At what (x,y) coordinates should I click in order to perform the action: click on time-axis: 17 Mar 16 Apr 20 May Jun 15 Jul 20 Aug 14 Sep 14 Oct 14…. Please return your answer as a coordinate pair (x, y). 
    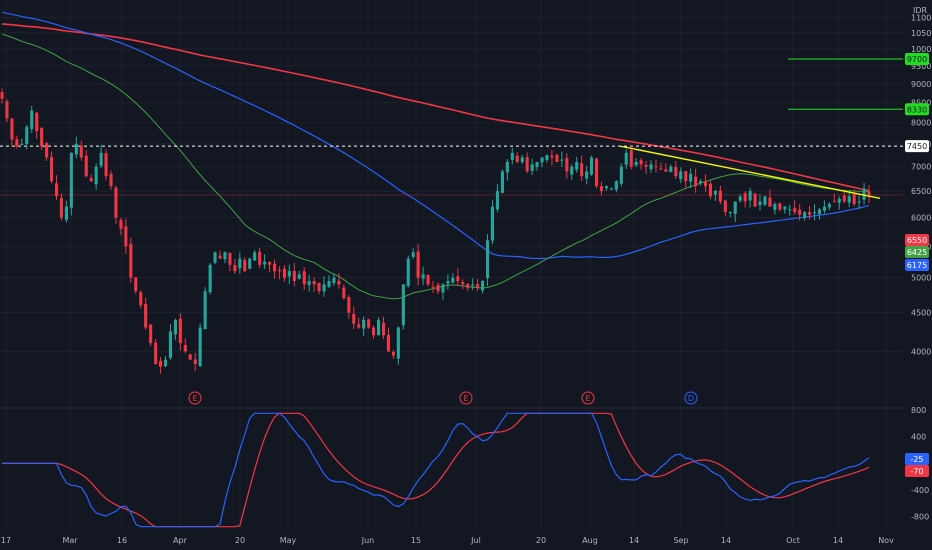
    Looking at the image, I should click on (447, 540).